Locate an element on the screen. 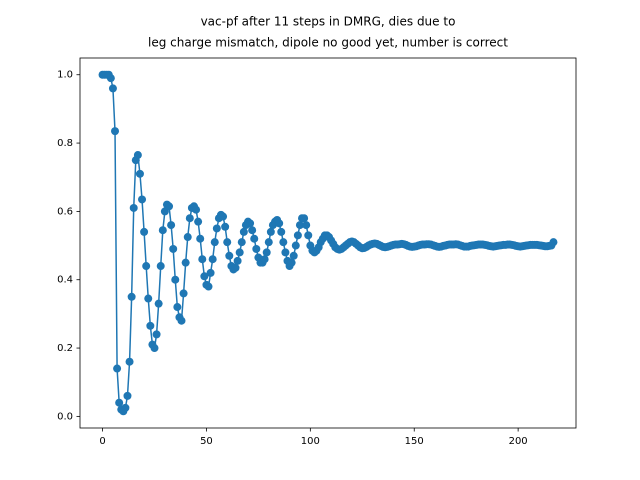  x-tick-label: 0 is located at coordinates (102, 441).